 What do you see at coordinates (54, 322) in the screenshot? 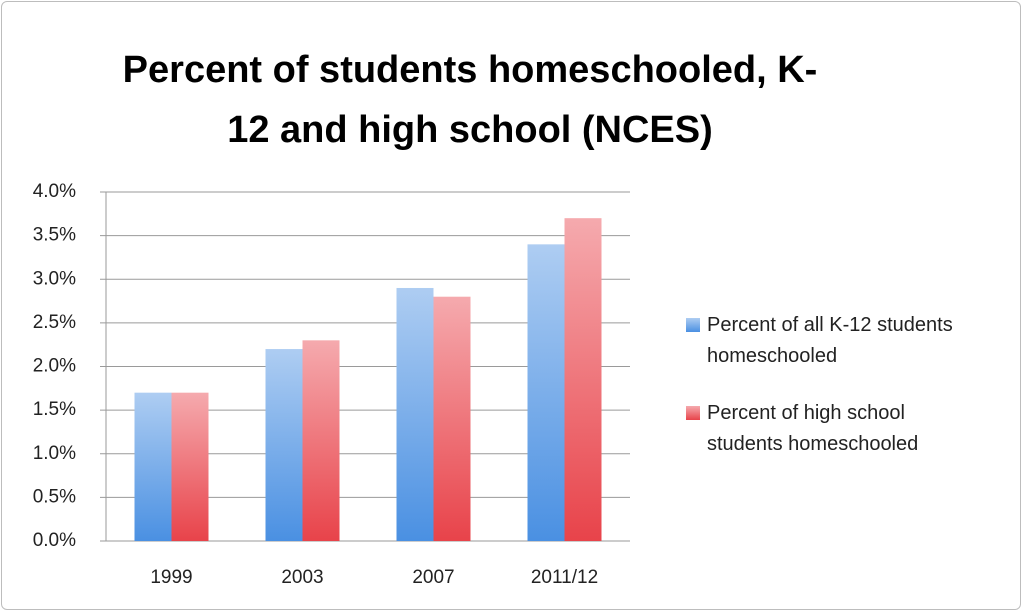
I see `y-tick-label: 2.5%` at bounding box center [54, 322].